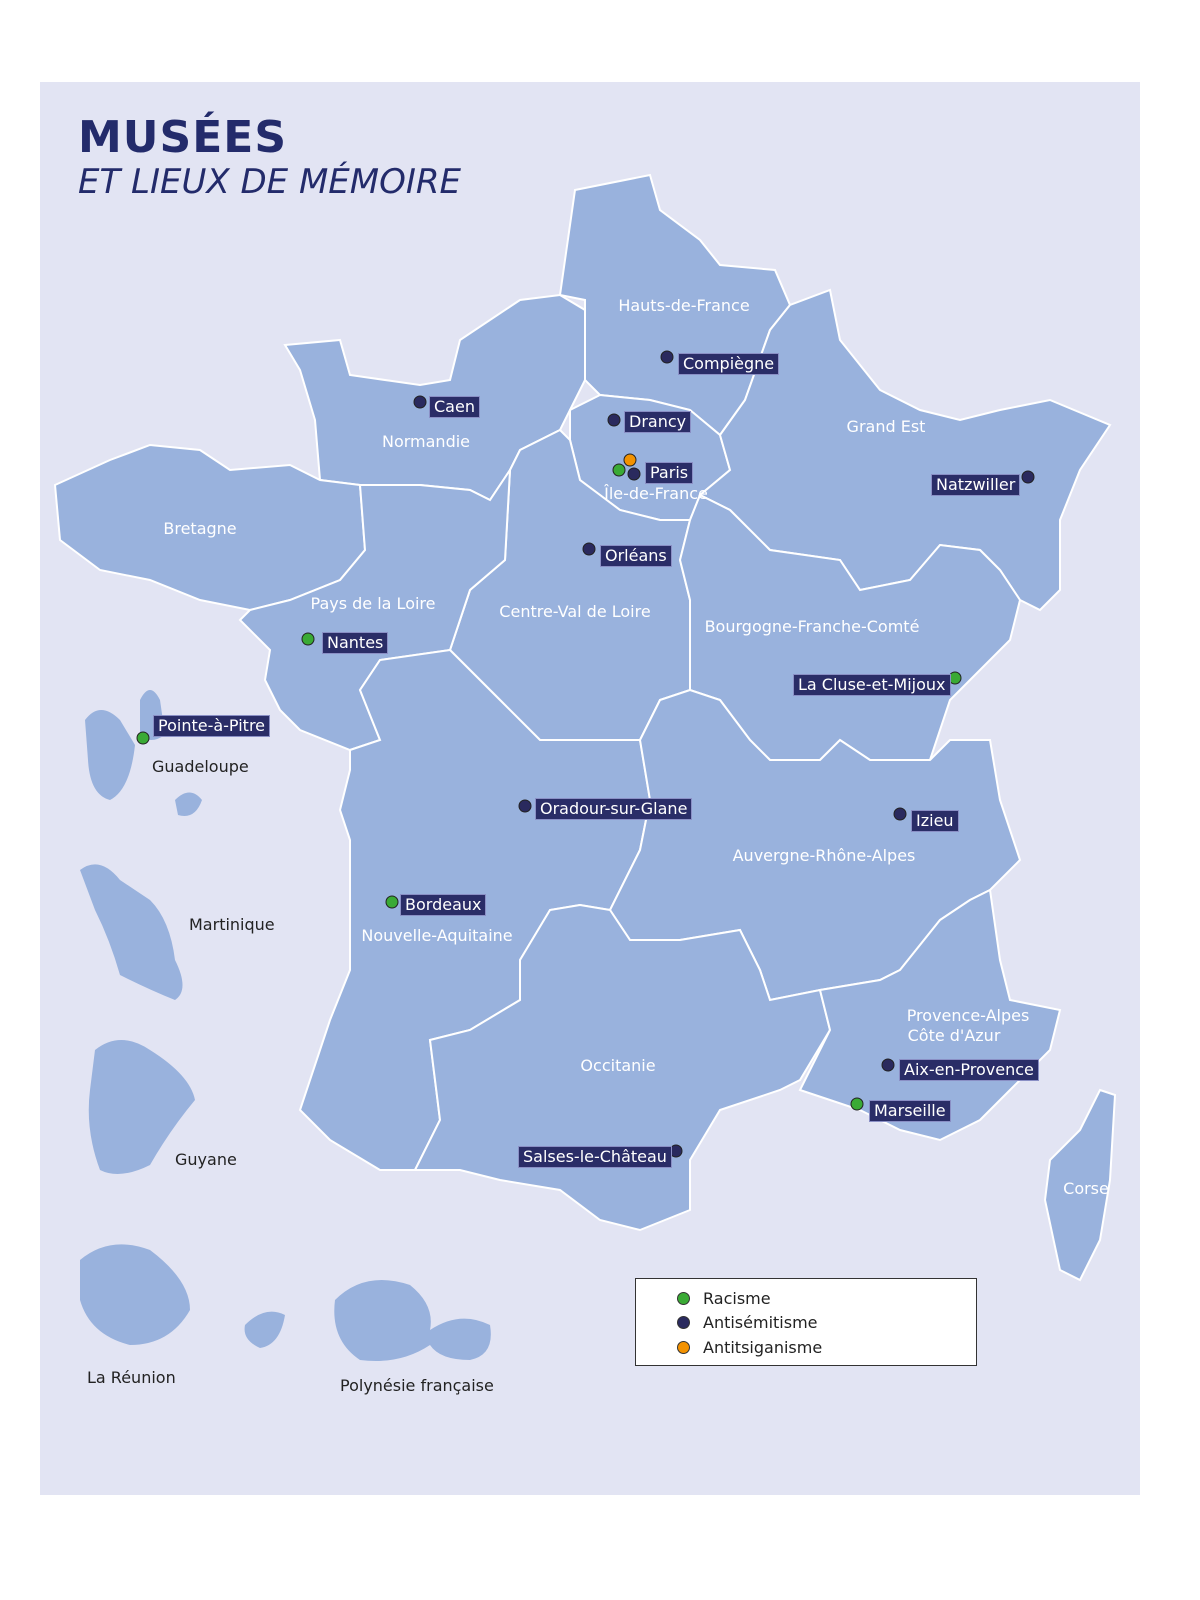  What do you see at coordinates (669, 473) in the screenshot?
I see `place-label-paris: Paris` at bounding box center [669, 473].